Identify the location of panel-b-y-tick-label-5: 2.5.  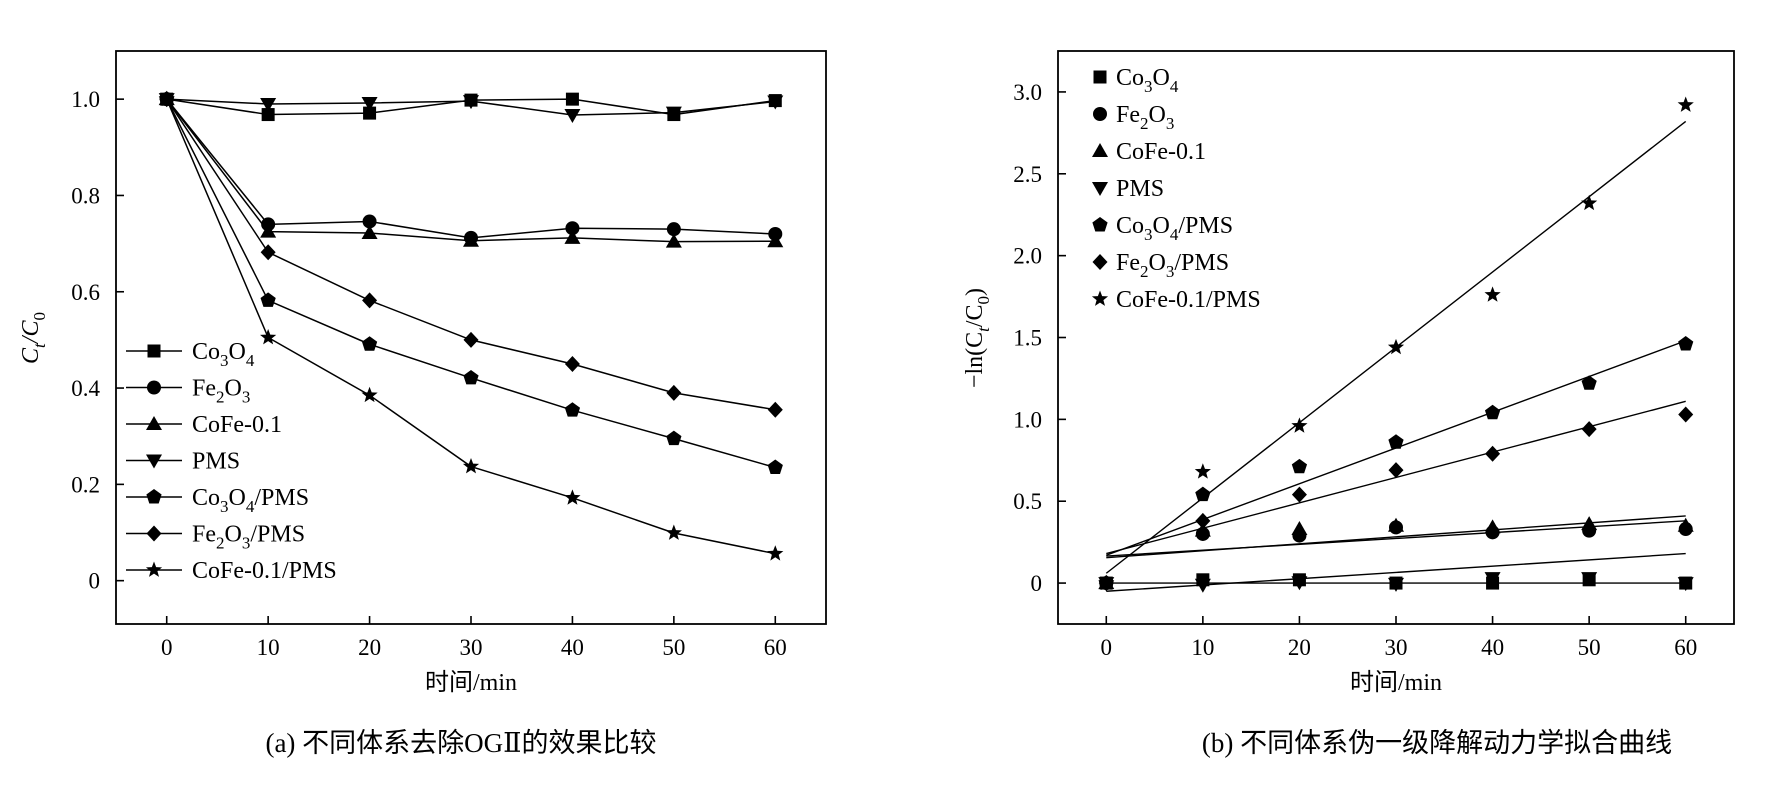
(1027, 174).